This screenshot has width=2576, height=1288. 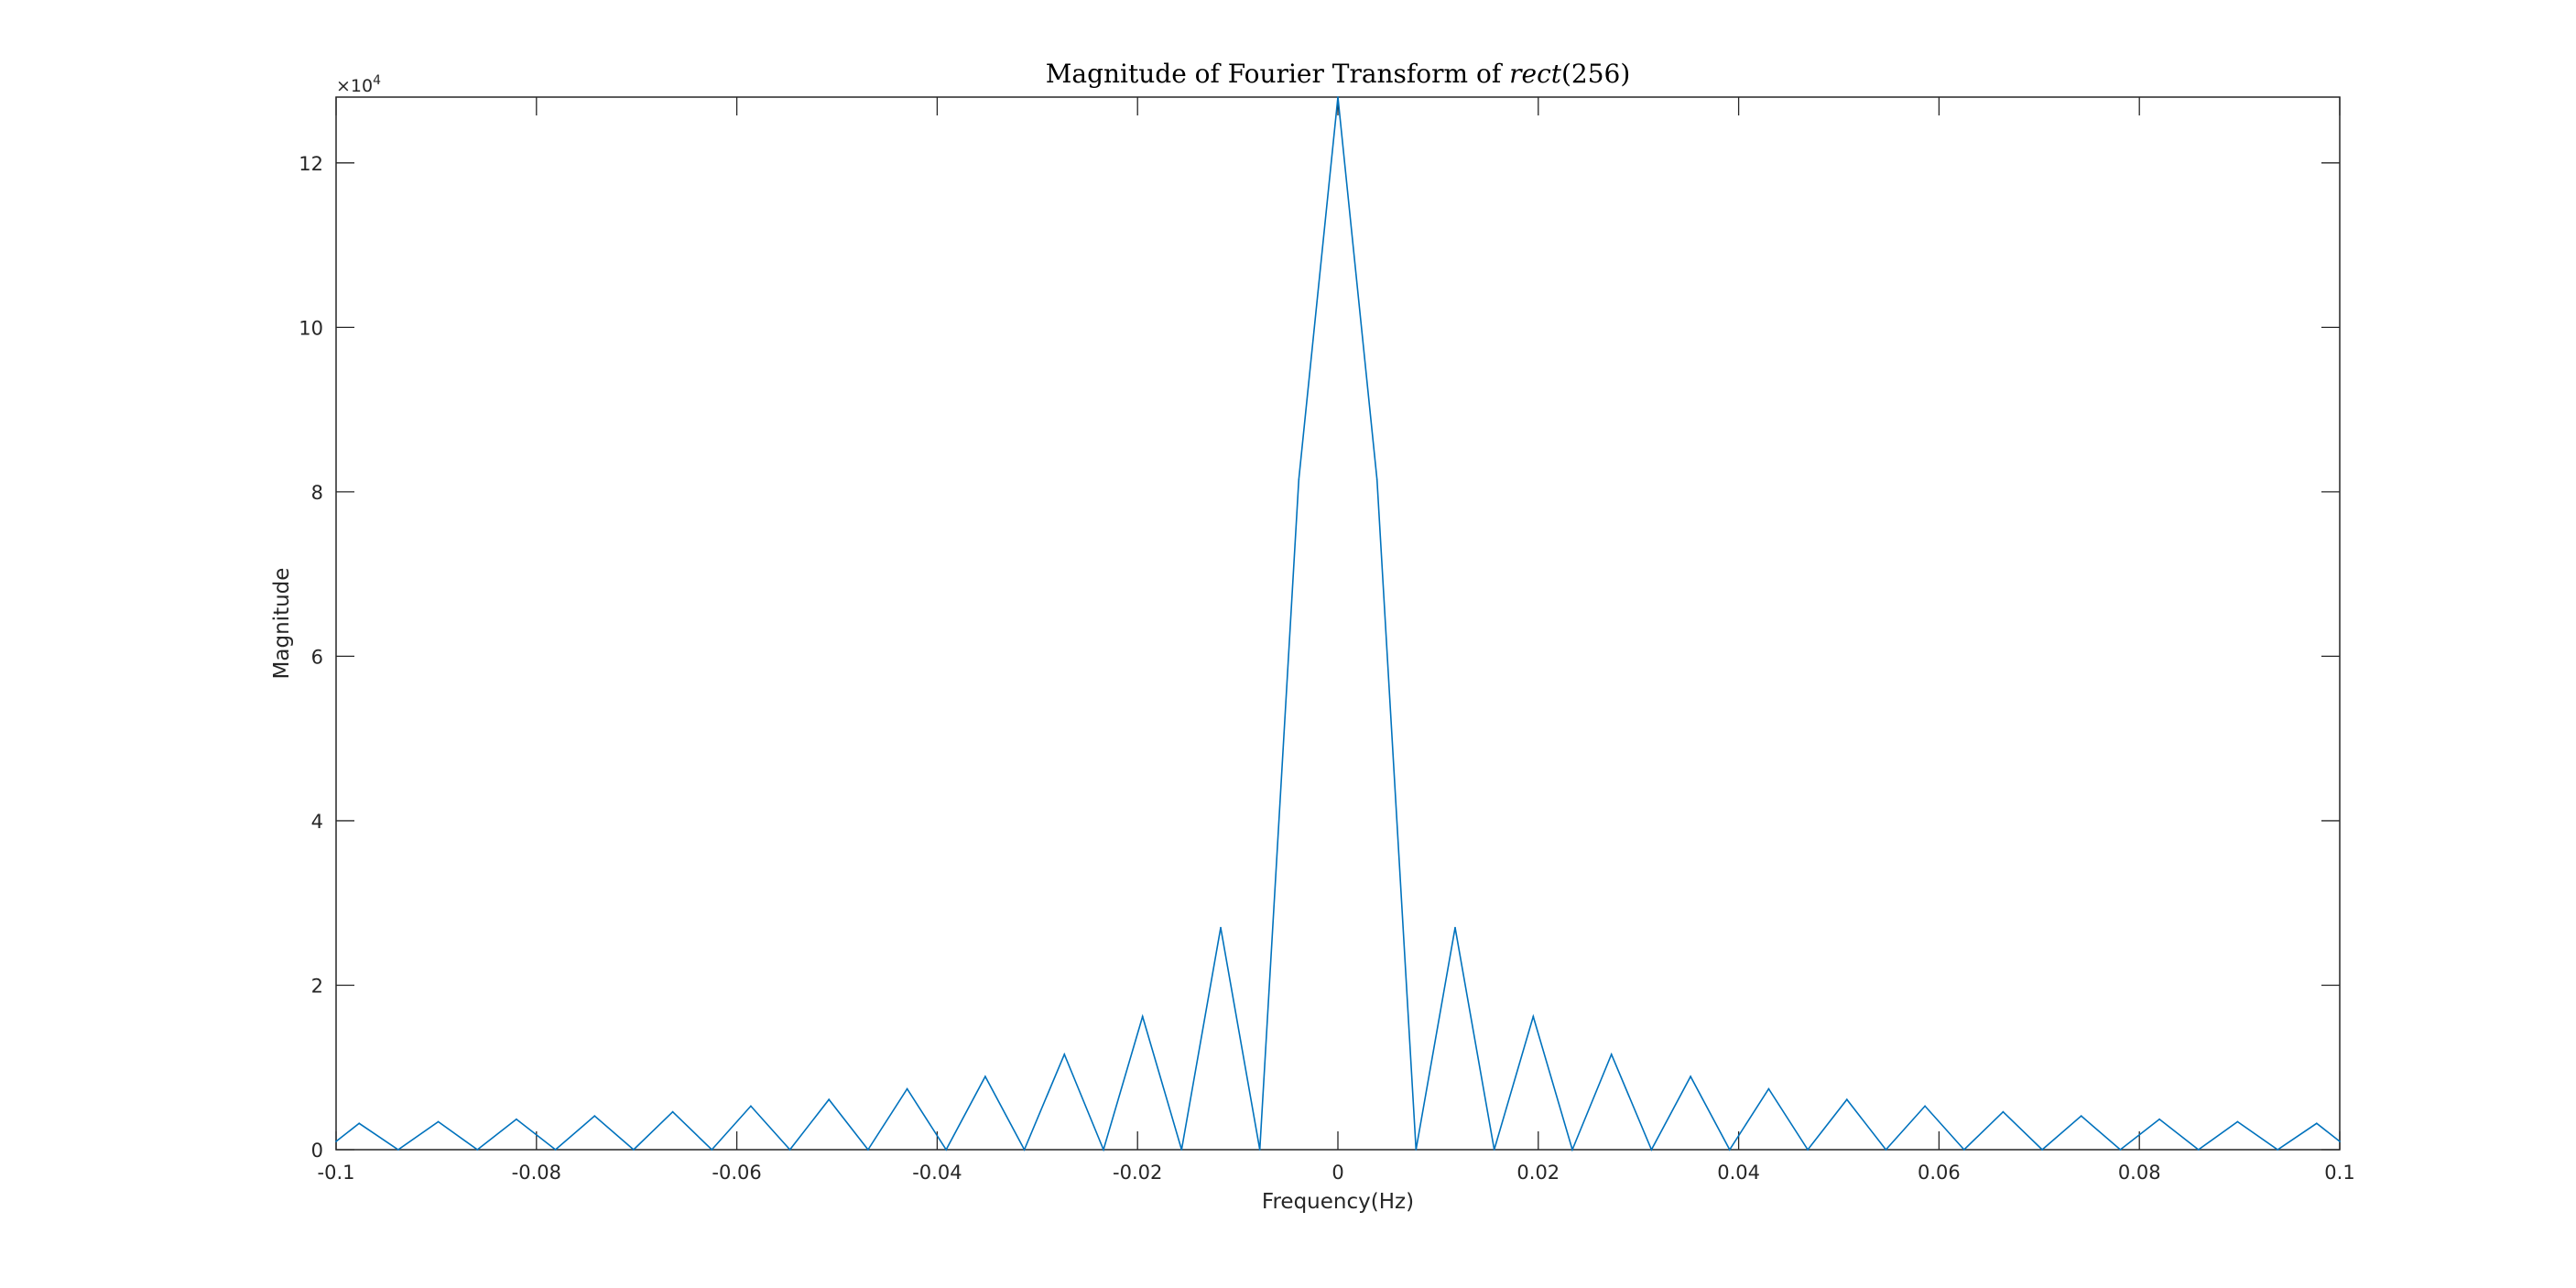 What do you see at coordinates (282, 624) in the screenshot?
I see `y-axis-label: Magnitude` at bounding box center [282, 624].